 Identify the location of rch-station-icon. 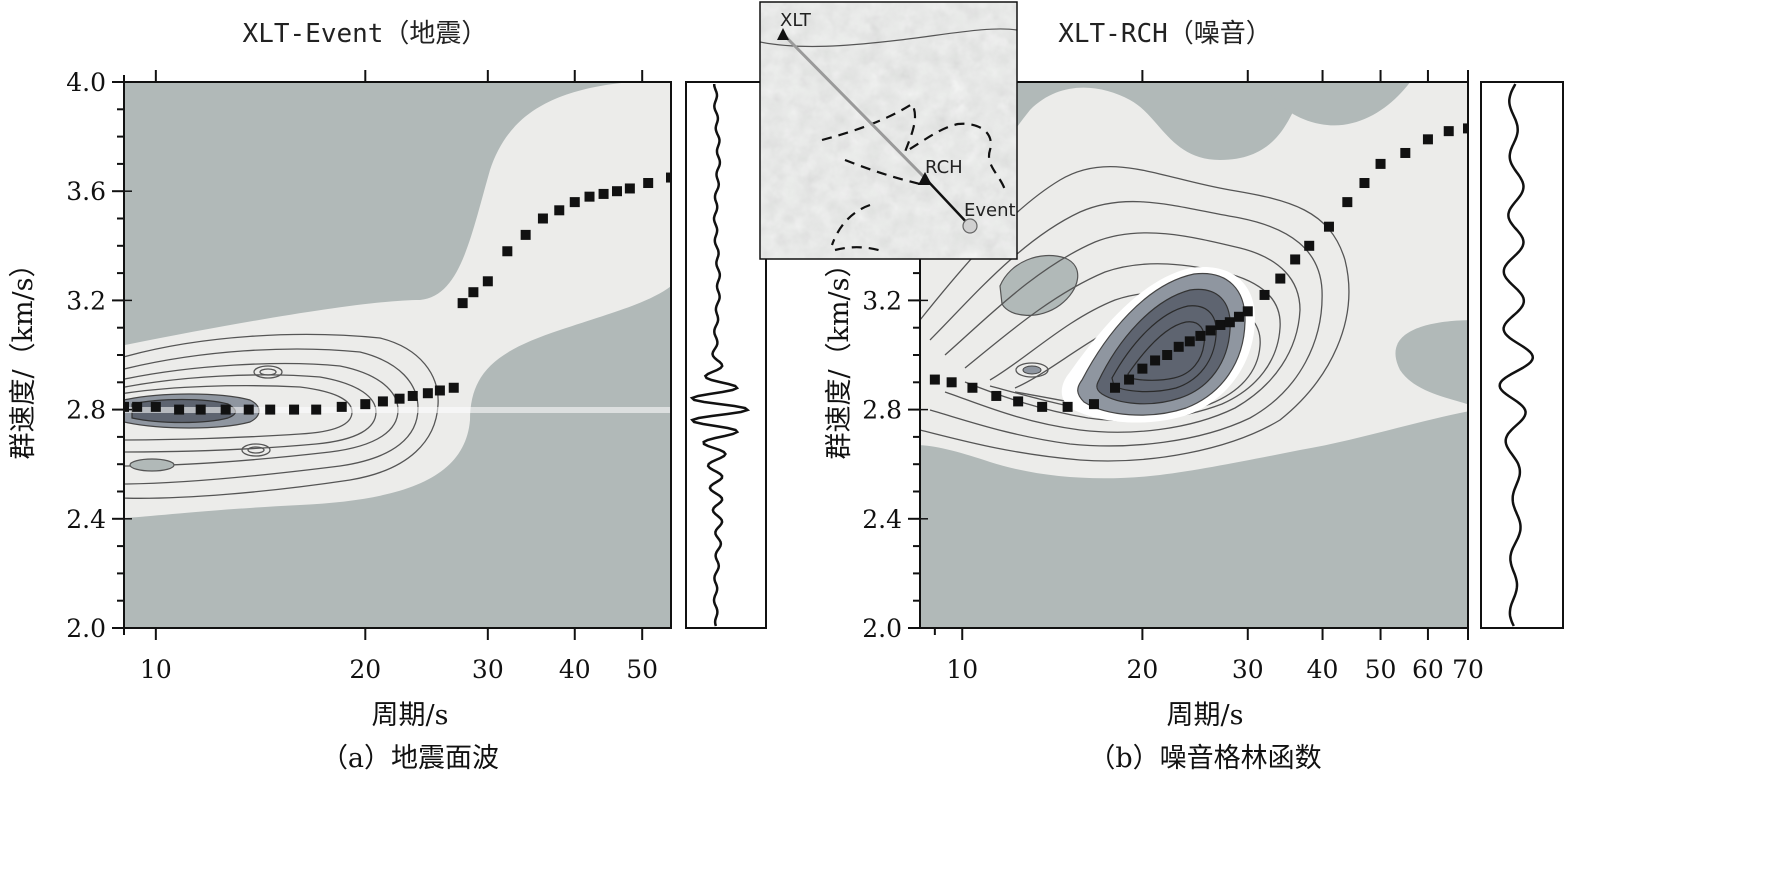
(925, 178).